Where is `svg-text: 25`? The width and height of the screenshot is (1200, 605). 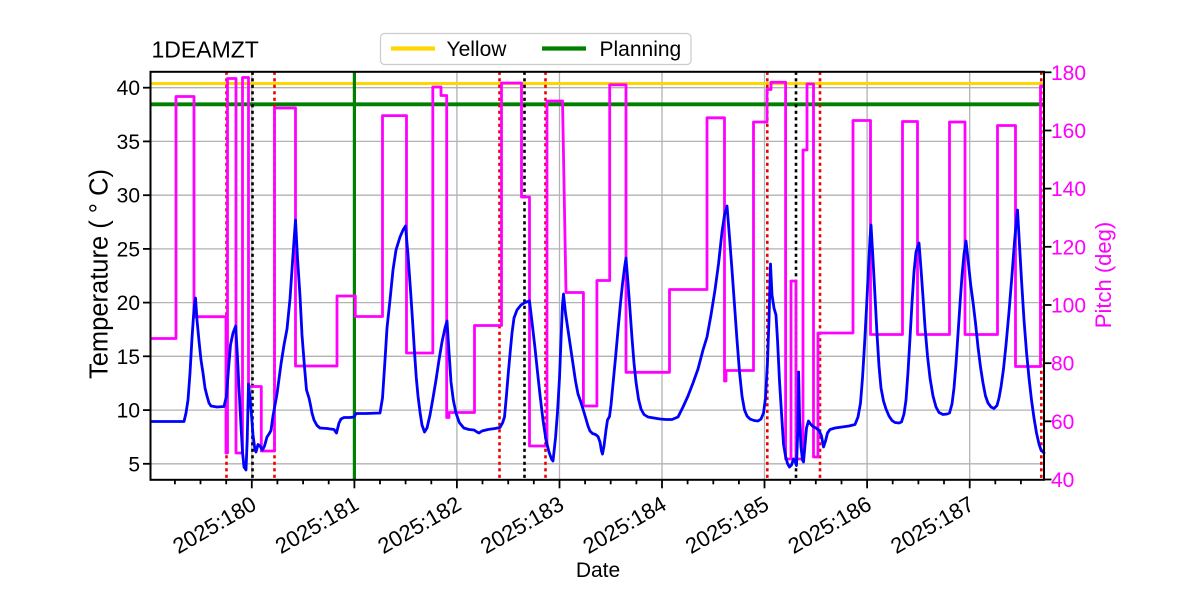 svg-text: 25 is located at coordinates (128, 249).